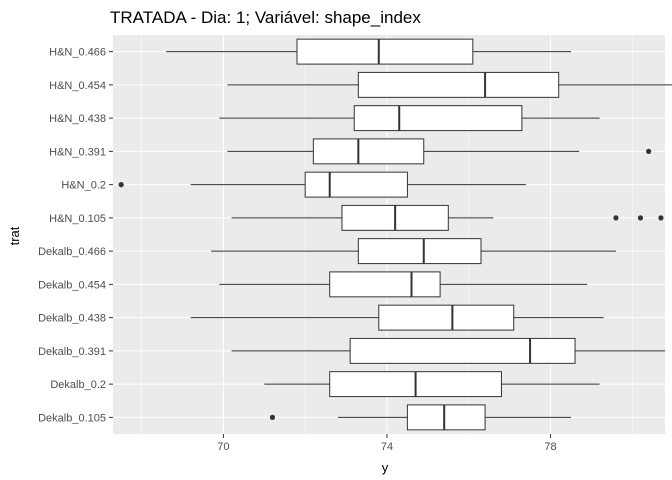 Image resolution: width=672 pixels, height=480 pixels. Describe the element at coordinates (265, 17) in the screenshot. I see `chart-title: TRATADA - Dia: 1; Variável: shape_index` at that location.